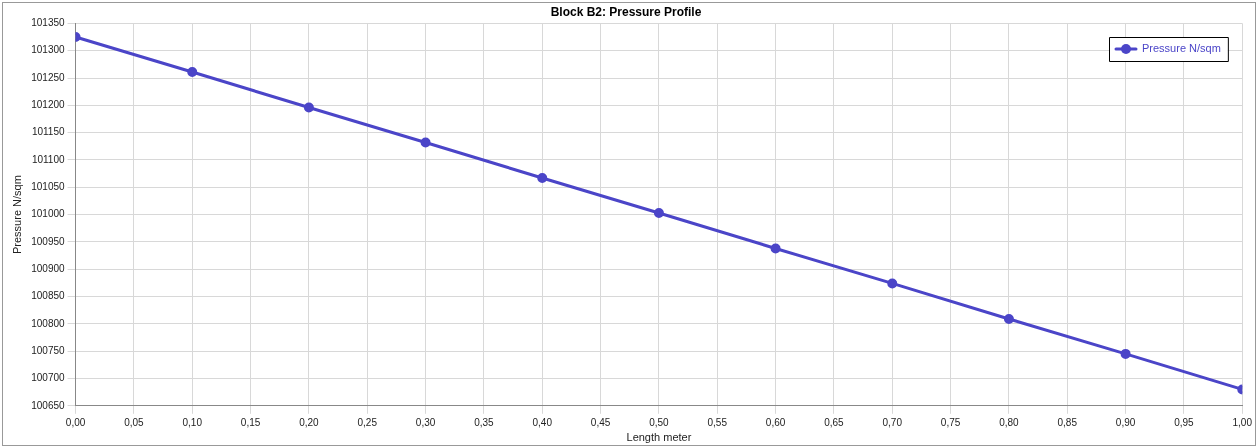 The width and height of the screenshot is (1258, 448). Describe the element at coordinates (192, 422) in the screenshot. I see `x-tick-label: 0,10` at that location.